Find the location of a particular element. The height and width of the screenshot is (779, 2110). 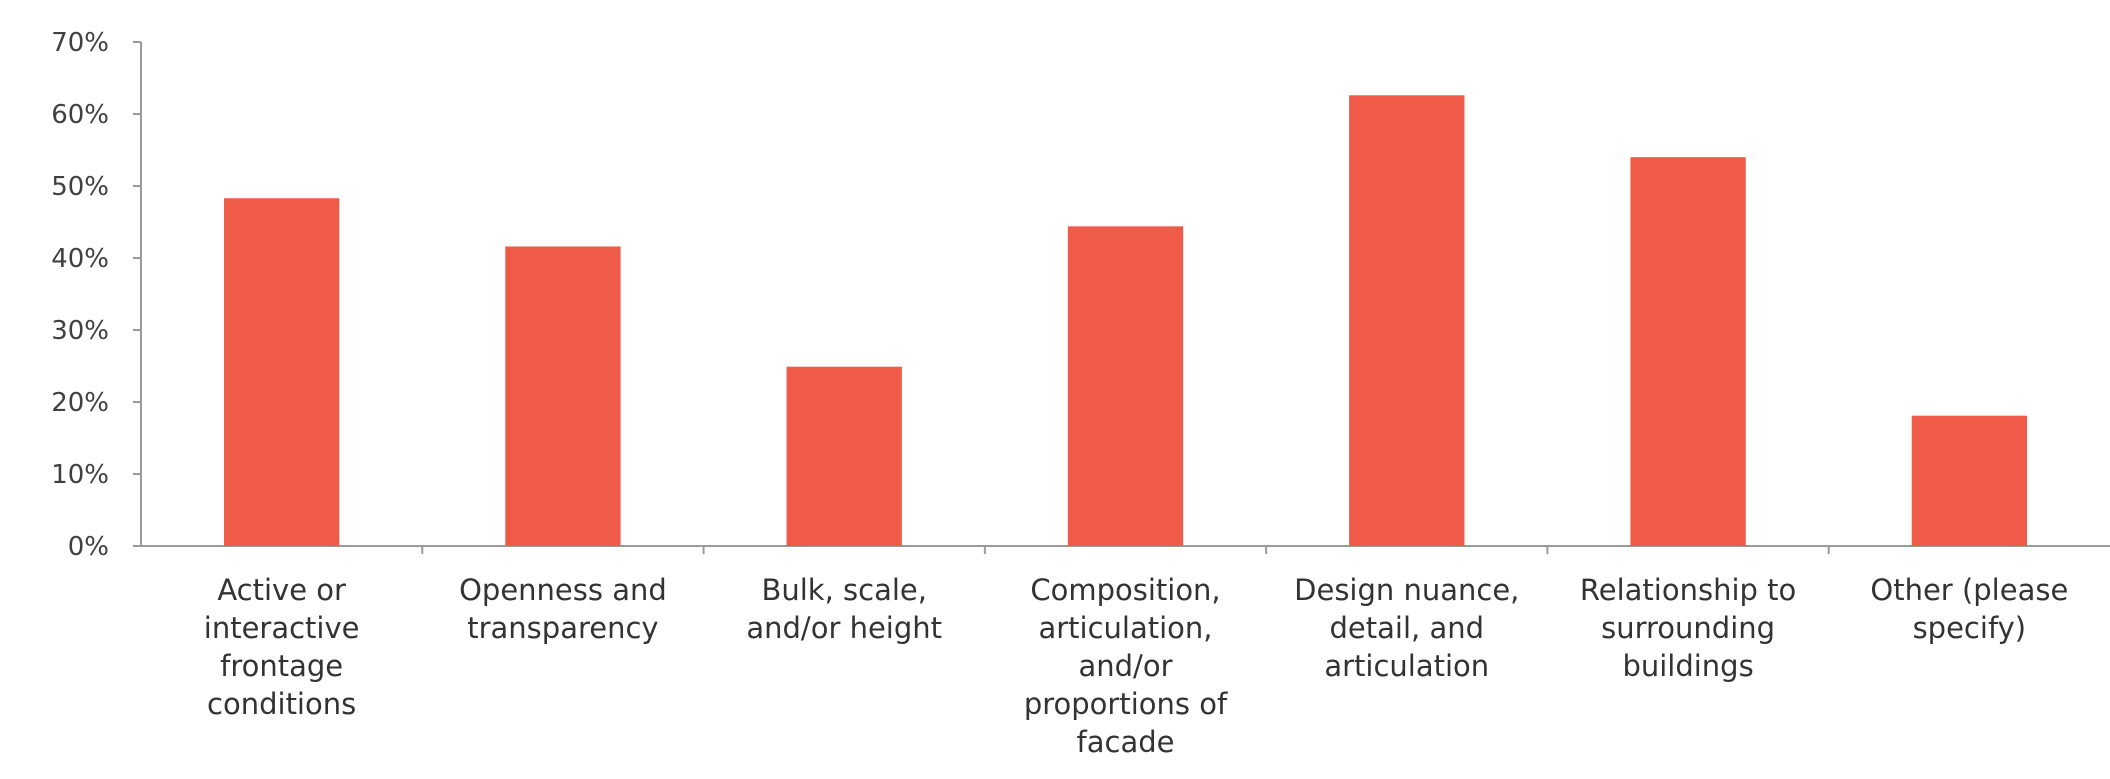

x-tick-label: Bulk, scale, and/or height is located at coordinates (844, 609).